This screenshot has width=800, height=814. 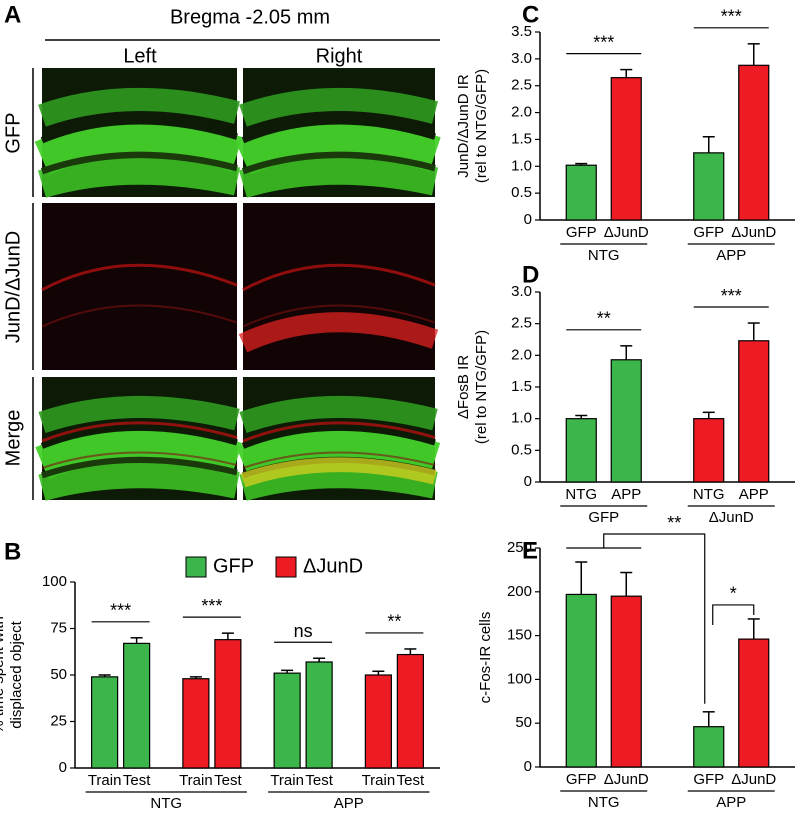 What do you see at coordinates (733, 594) in the screenshot?
I see `significance-label: *` at bounding box center [733, 594].